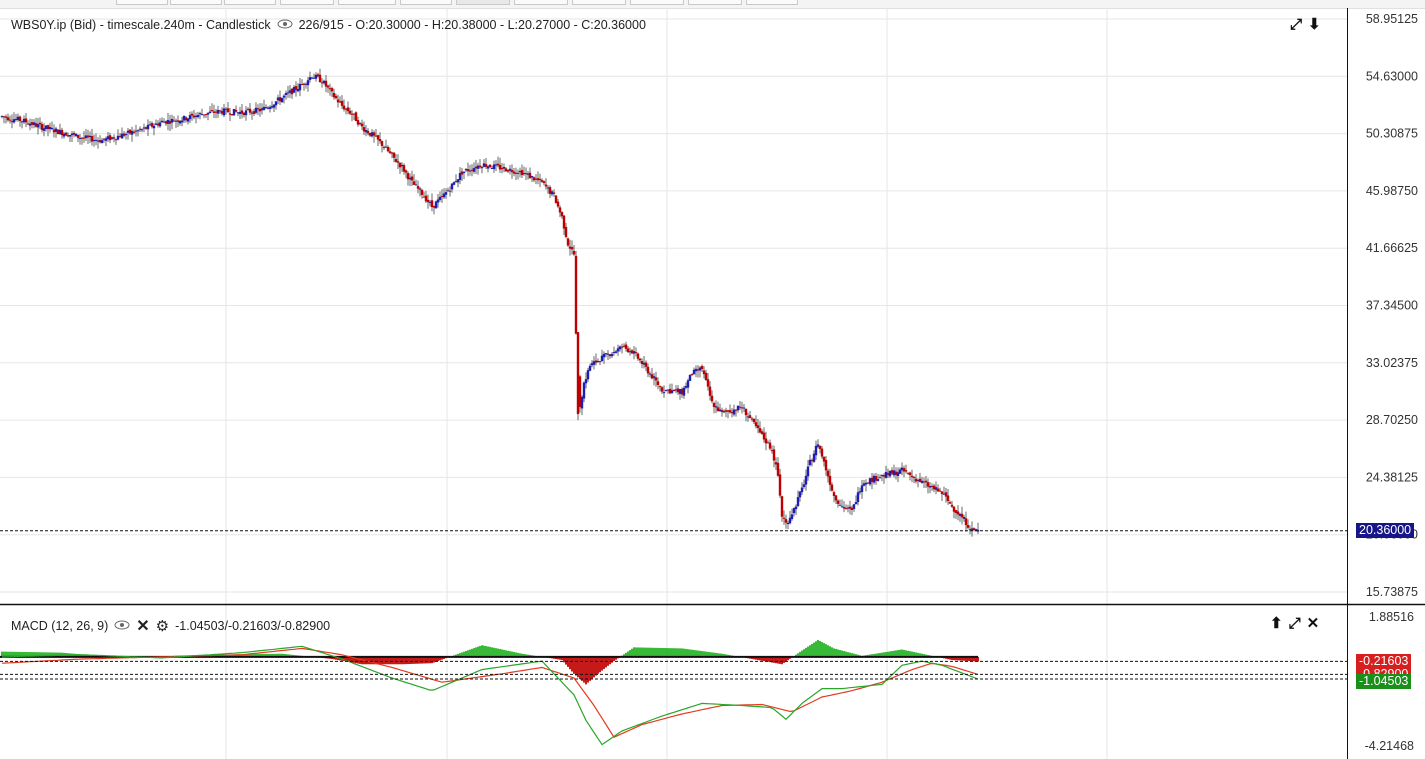 The height and width of the screenshot is (759, 1425). Describe the element at coordinates (1384, 682) in the screenshot. I see `macd-value-tag: -1.04503` at that location.